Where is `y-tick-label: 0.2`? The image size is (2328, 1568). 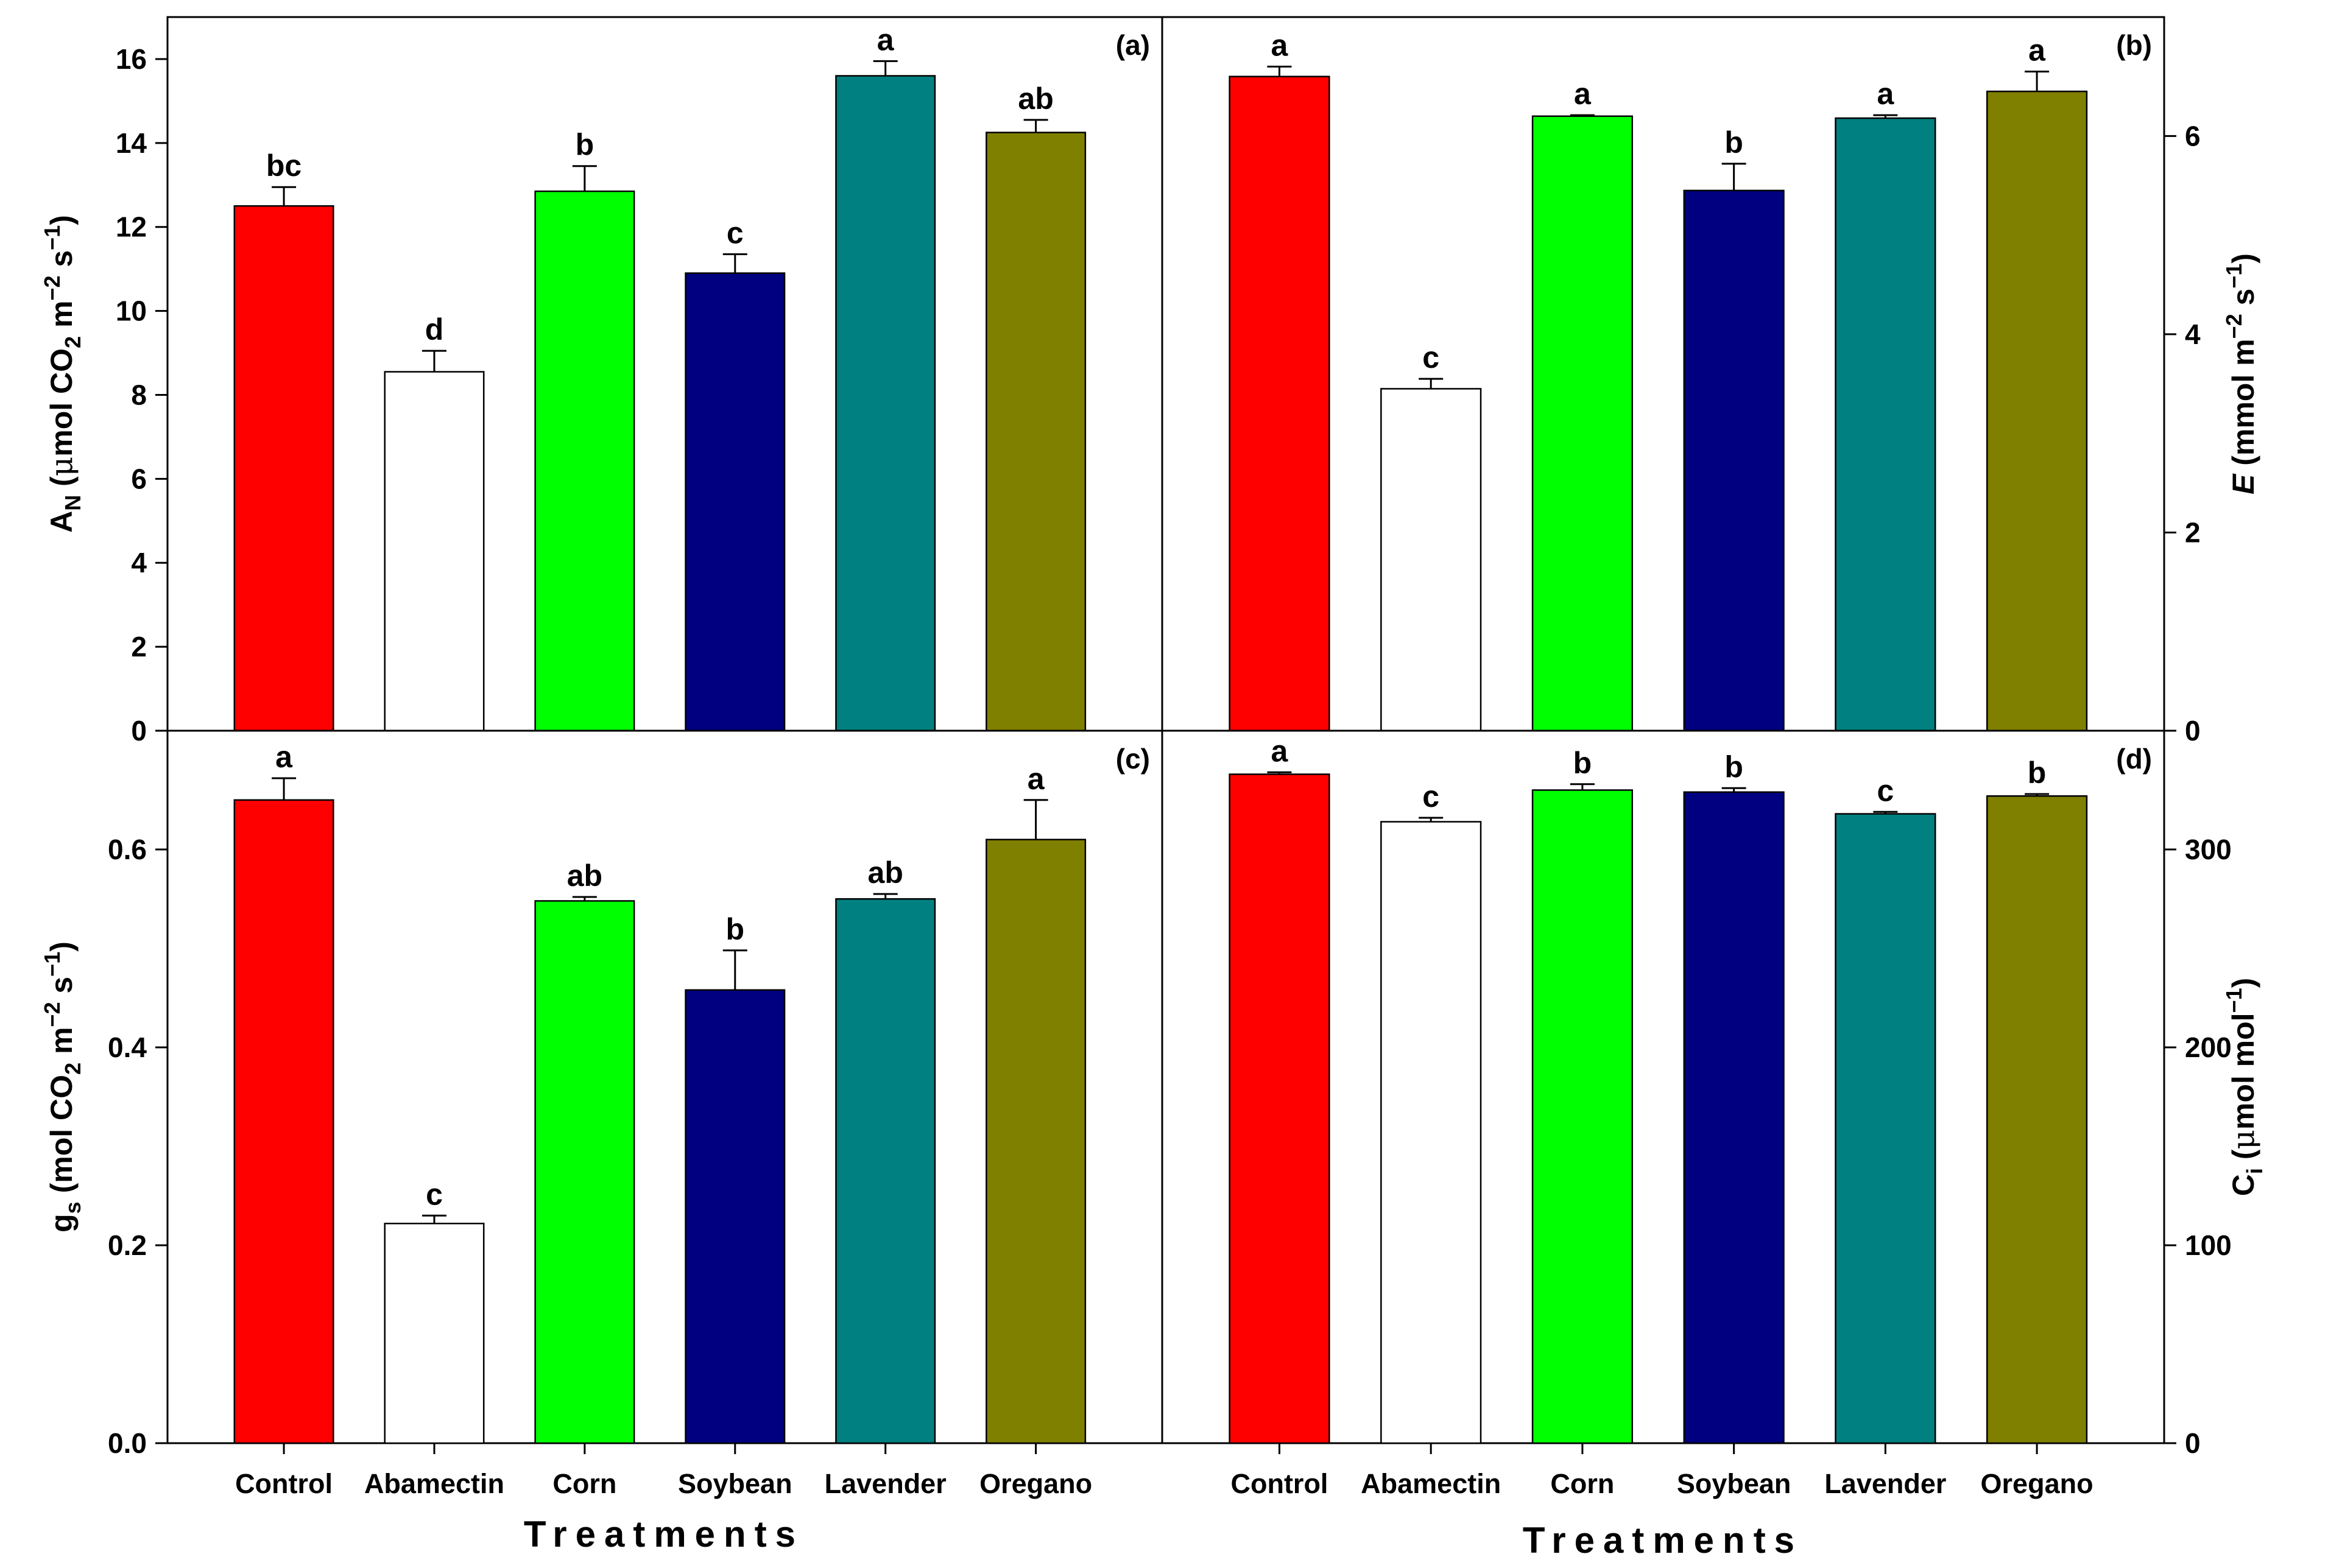
y-tick-label: 0.2 is located at coordinates (127, 1245).